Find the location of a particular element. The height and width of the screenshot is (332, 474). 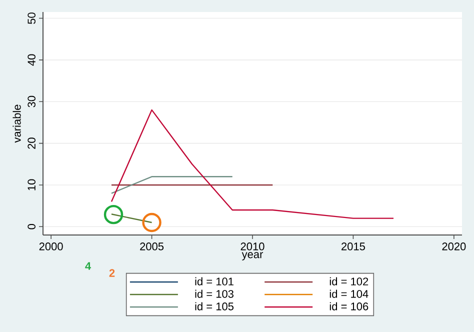

text: 2 is located at coordinates (112, 273).